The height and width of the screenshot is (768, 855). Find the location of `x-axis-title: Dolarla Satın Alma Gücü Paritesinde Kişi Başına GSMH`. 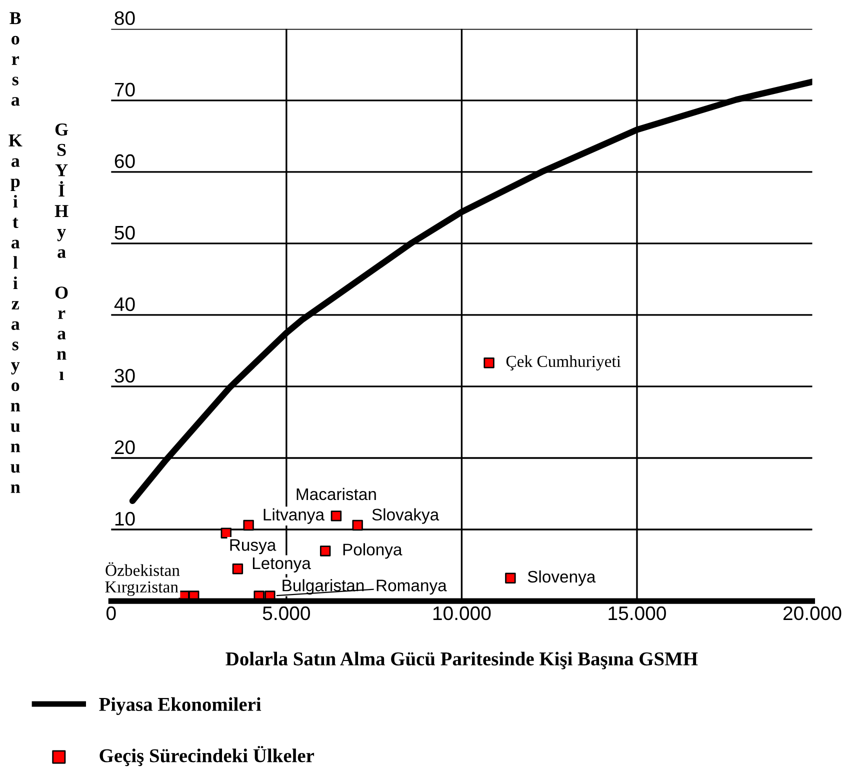

x-axis-title: Dolarla Satın Alma Gücü Paritesinde Kişi Başına GSMH is located at coordinates (462, 661).